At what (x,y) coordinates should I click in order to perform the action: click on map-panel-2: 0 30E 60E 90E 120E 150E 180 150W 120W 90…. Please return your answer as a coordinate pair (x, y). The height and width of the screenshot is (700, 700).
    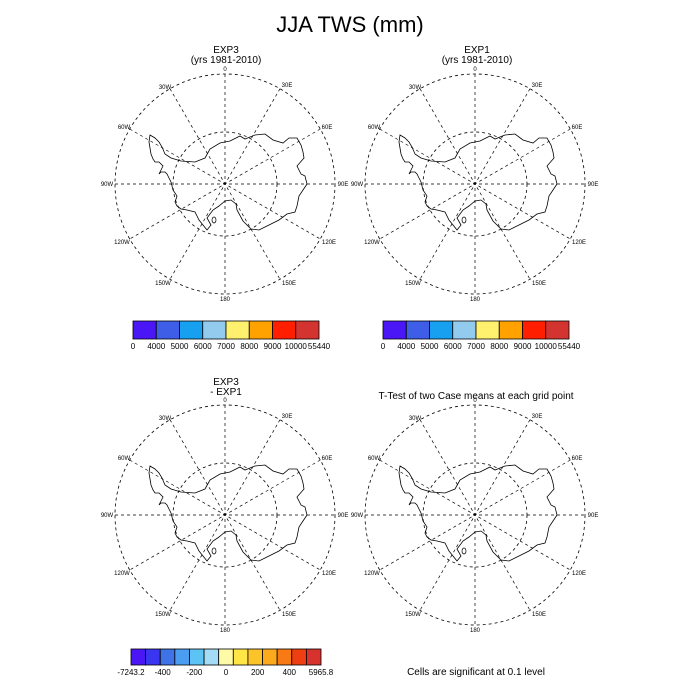
    Looking at the image, I should click on (475, 185).